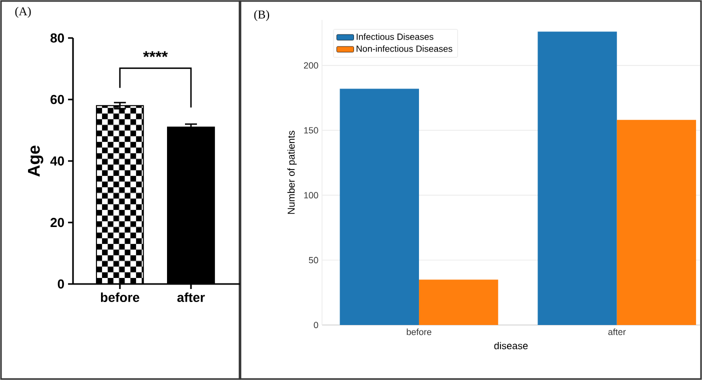 The image size is (702, 380). I want to click on y-tick-label: 100, so click(311, 195).